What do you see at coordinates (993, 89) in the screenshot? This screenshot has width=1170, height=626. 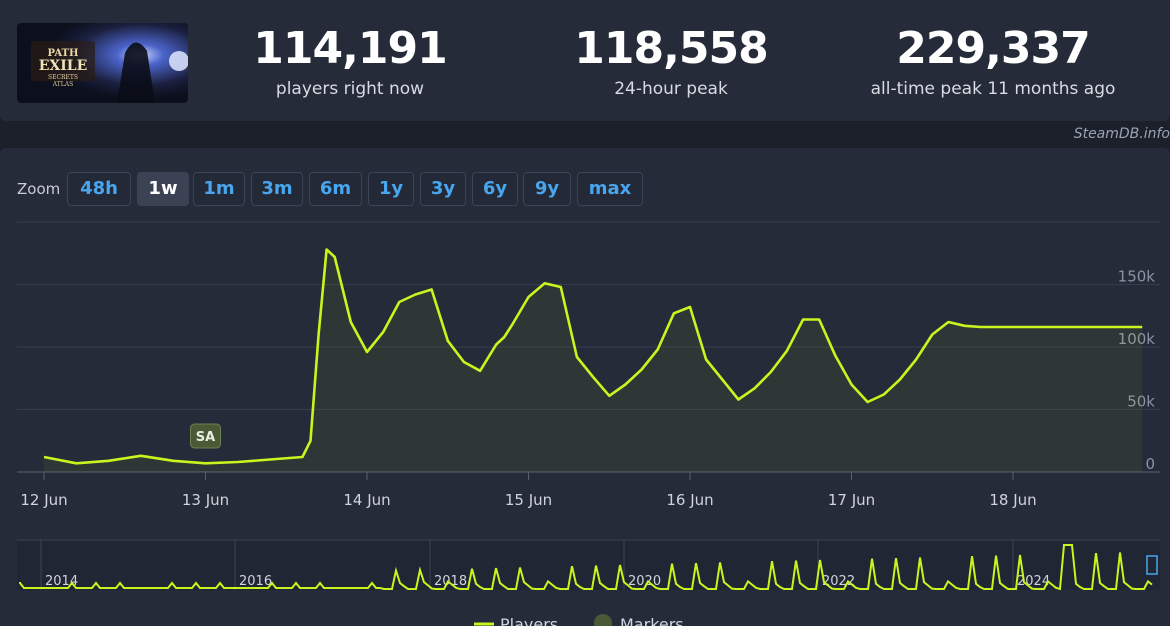 I see `all-time-peak-label: all-time peak 11 months ago` at bounding box center [993, 89].